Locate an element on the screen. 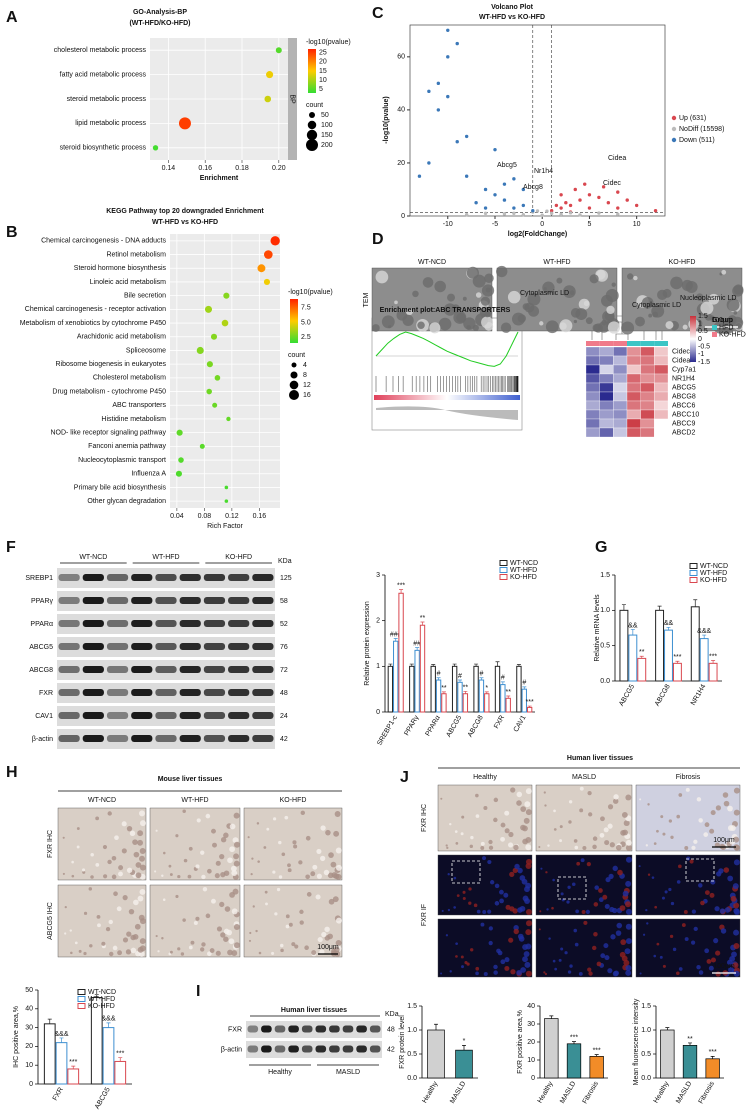 The height and width of the screenshot is (1111, 748). protein-label: SREBP1 is located at coordinates (39, 578).